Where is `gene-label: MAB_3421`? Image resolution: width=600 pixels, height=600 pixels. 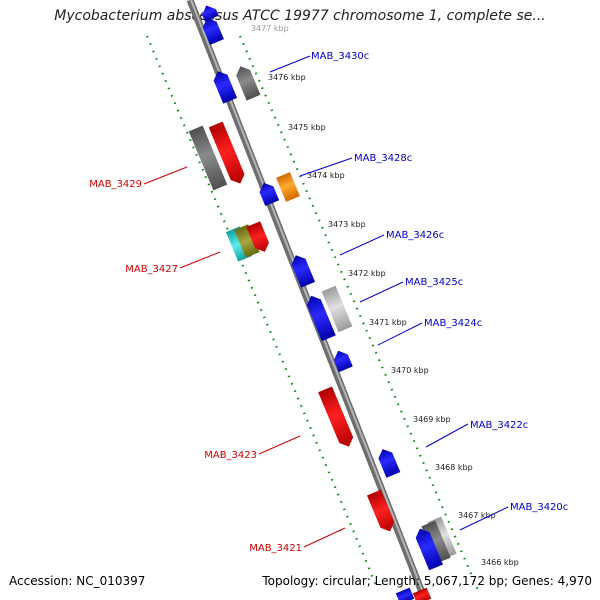 gene-label: MAB_3421 is located at coordinates (275, 548).